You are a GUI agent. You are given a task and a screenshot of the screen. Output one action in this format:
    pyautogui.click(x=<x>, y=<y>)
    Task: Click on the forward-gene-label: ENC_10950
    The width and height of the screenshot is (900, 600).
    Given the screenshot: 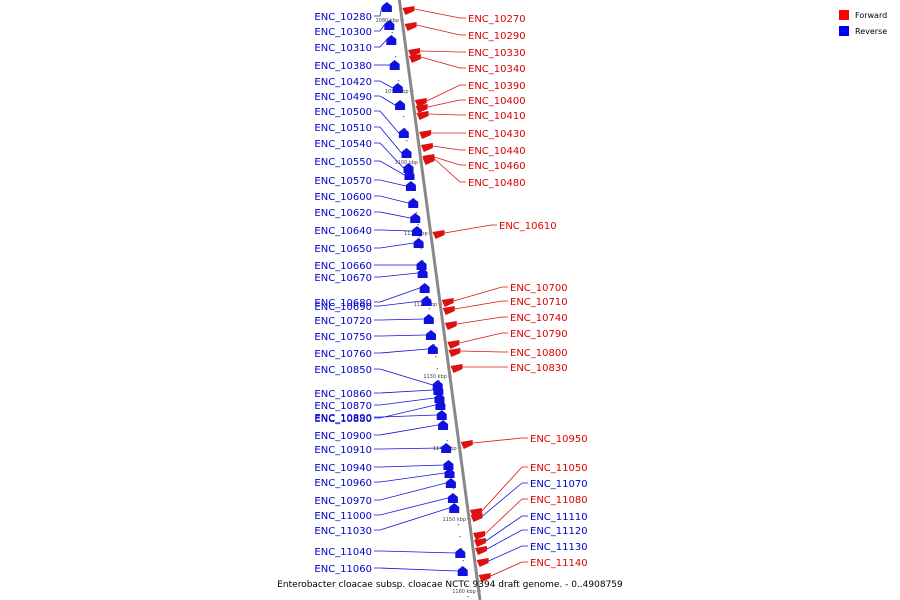 What is the action you would take?
    pyautogui.click(x=559, y=439)
    